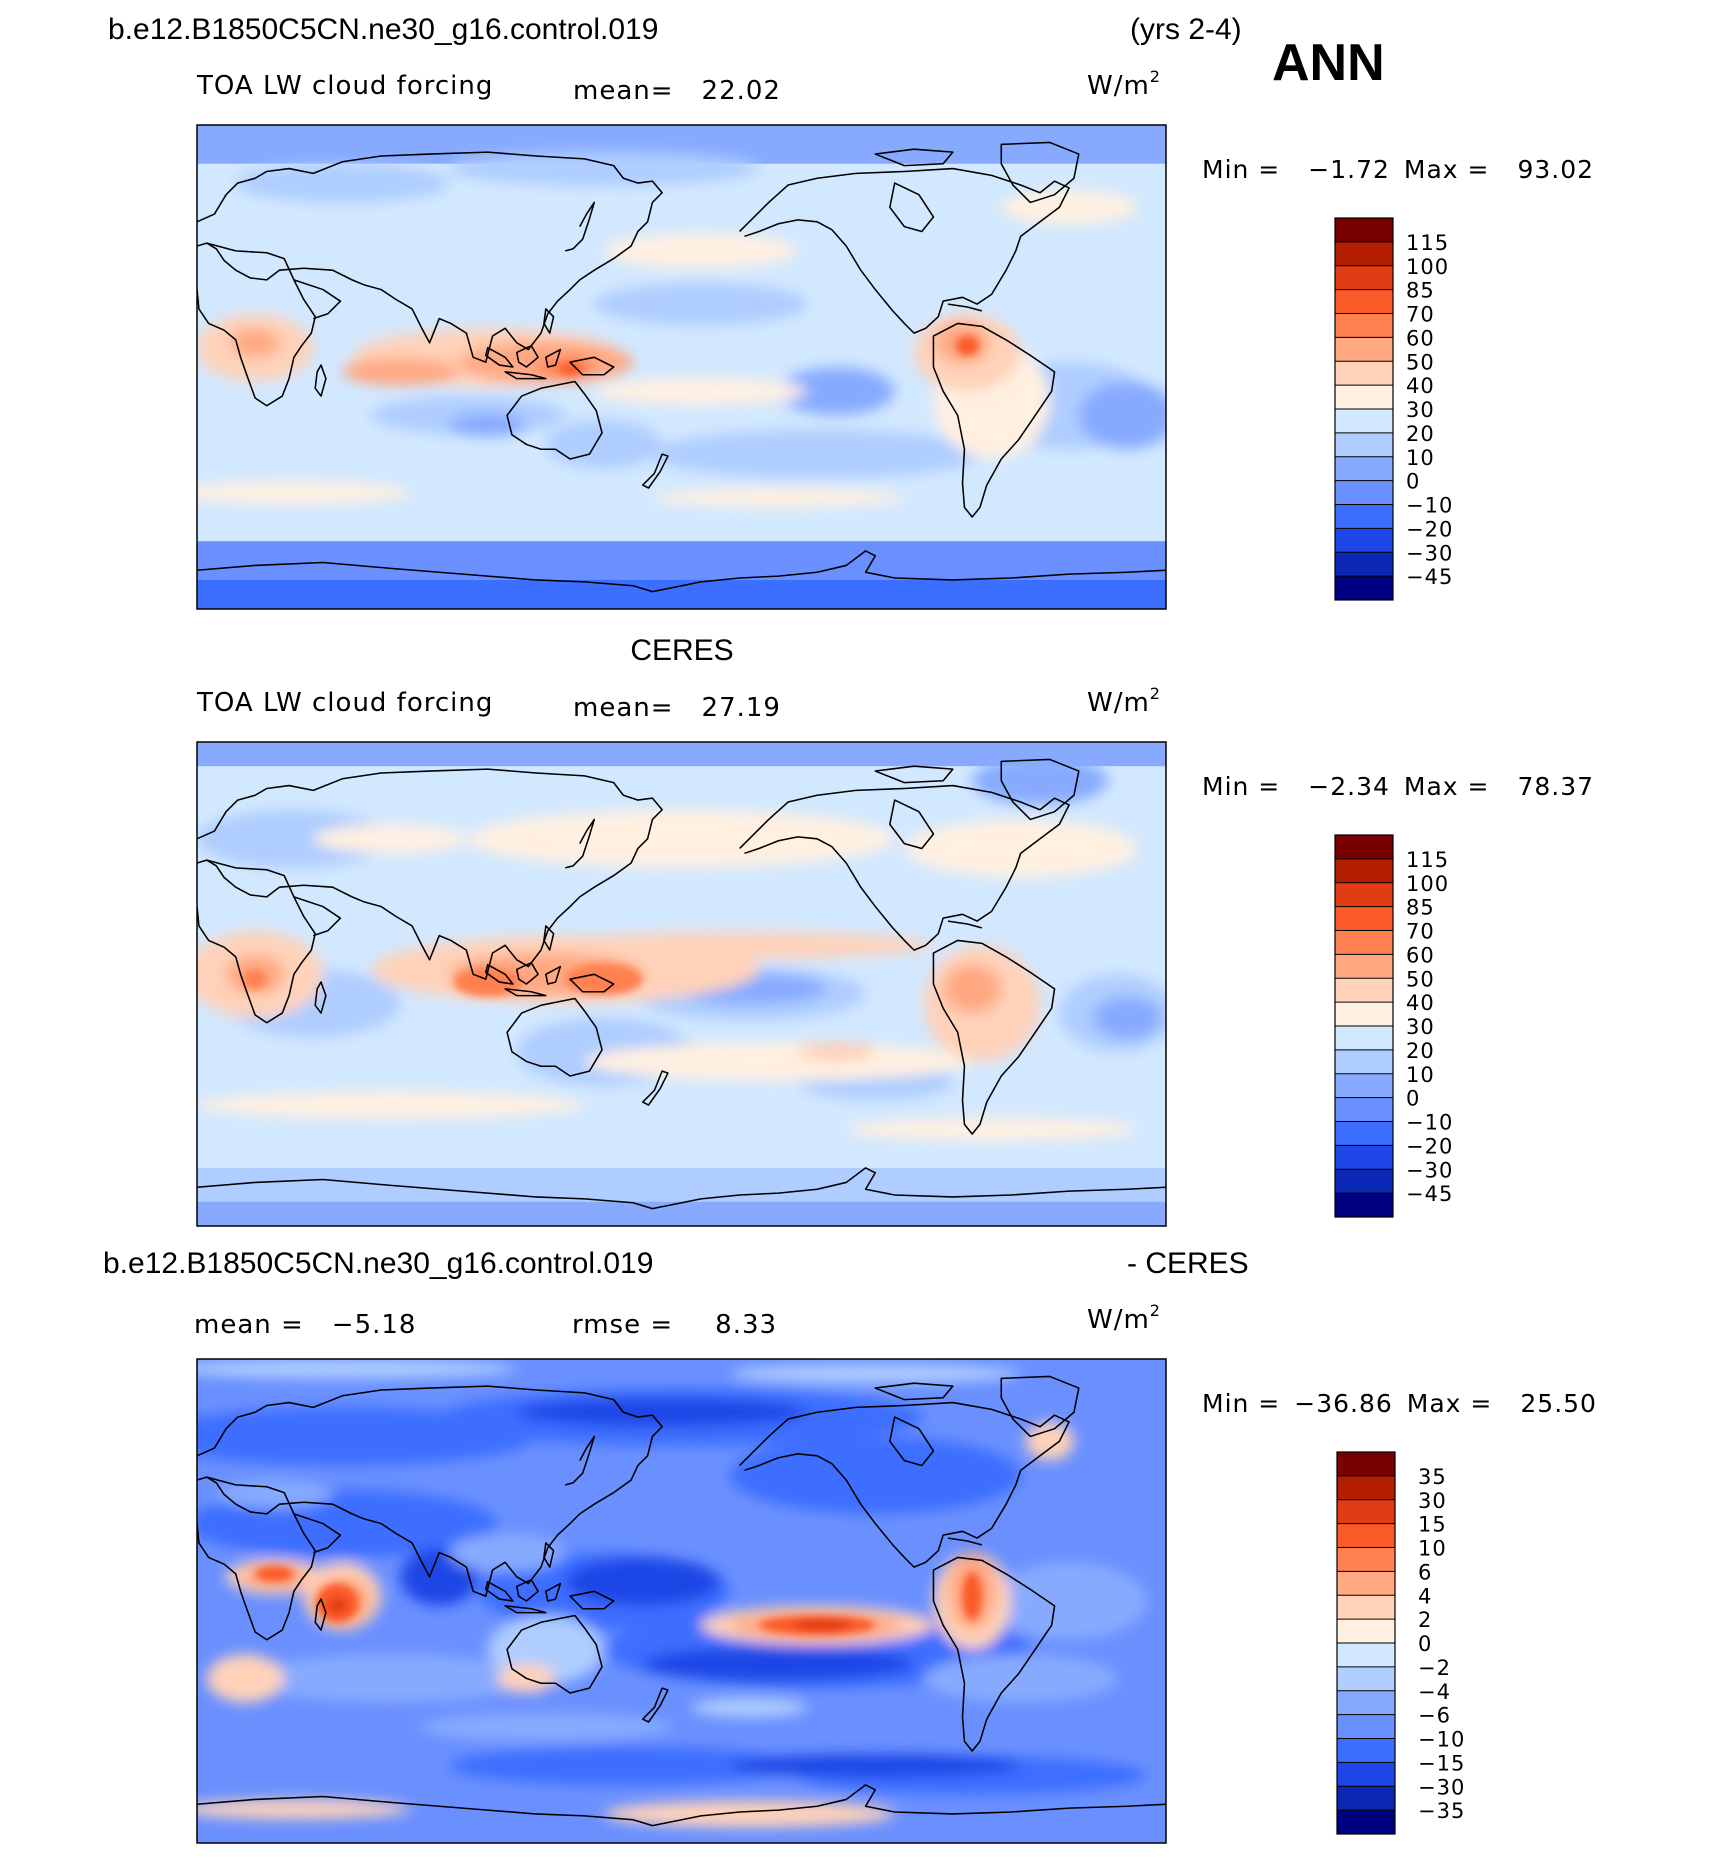 This screenshot has width=1710, height=1869. I want to click on panel-diff-units: W/m2, so click(1124, 1318).